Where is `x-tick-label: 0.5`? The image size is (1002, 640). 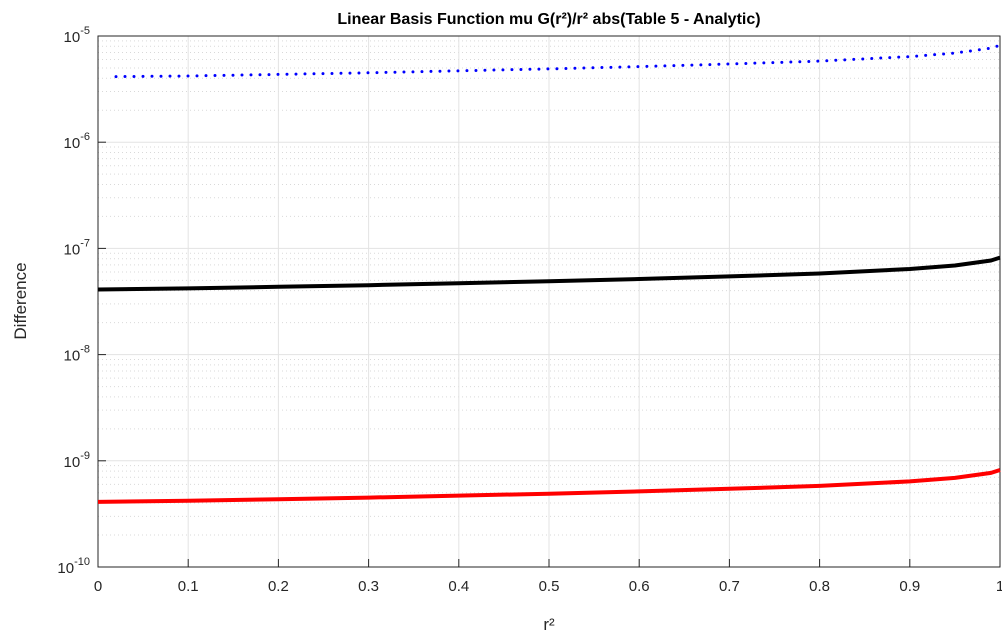 x-tick-label: 0.5 is located at coordinates (549, 586).